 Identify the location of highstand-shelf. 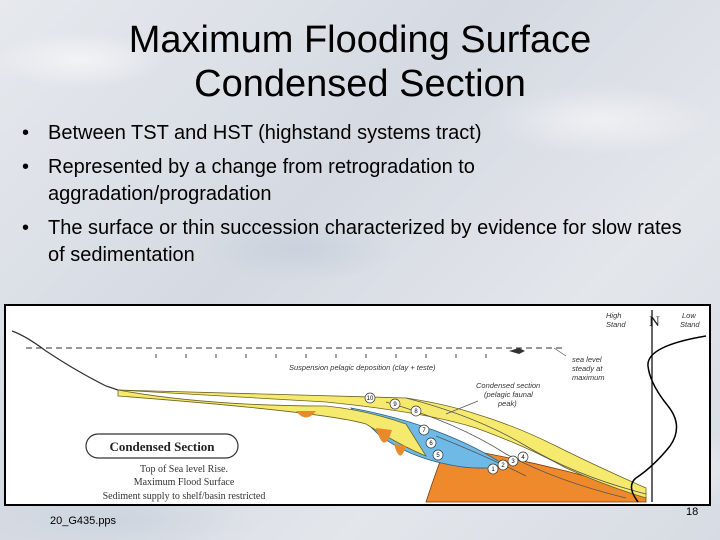
(382, 444).